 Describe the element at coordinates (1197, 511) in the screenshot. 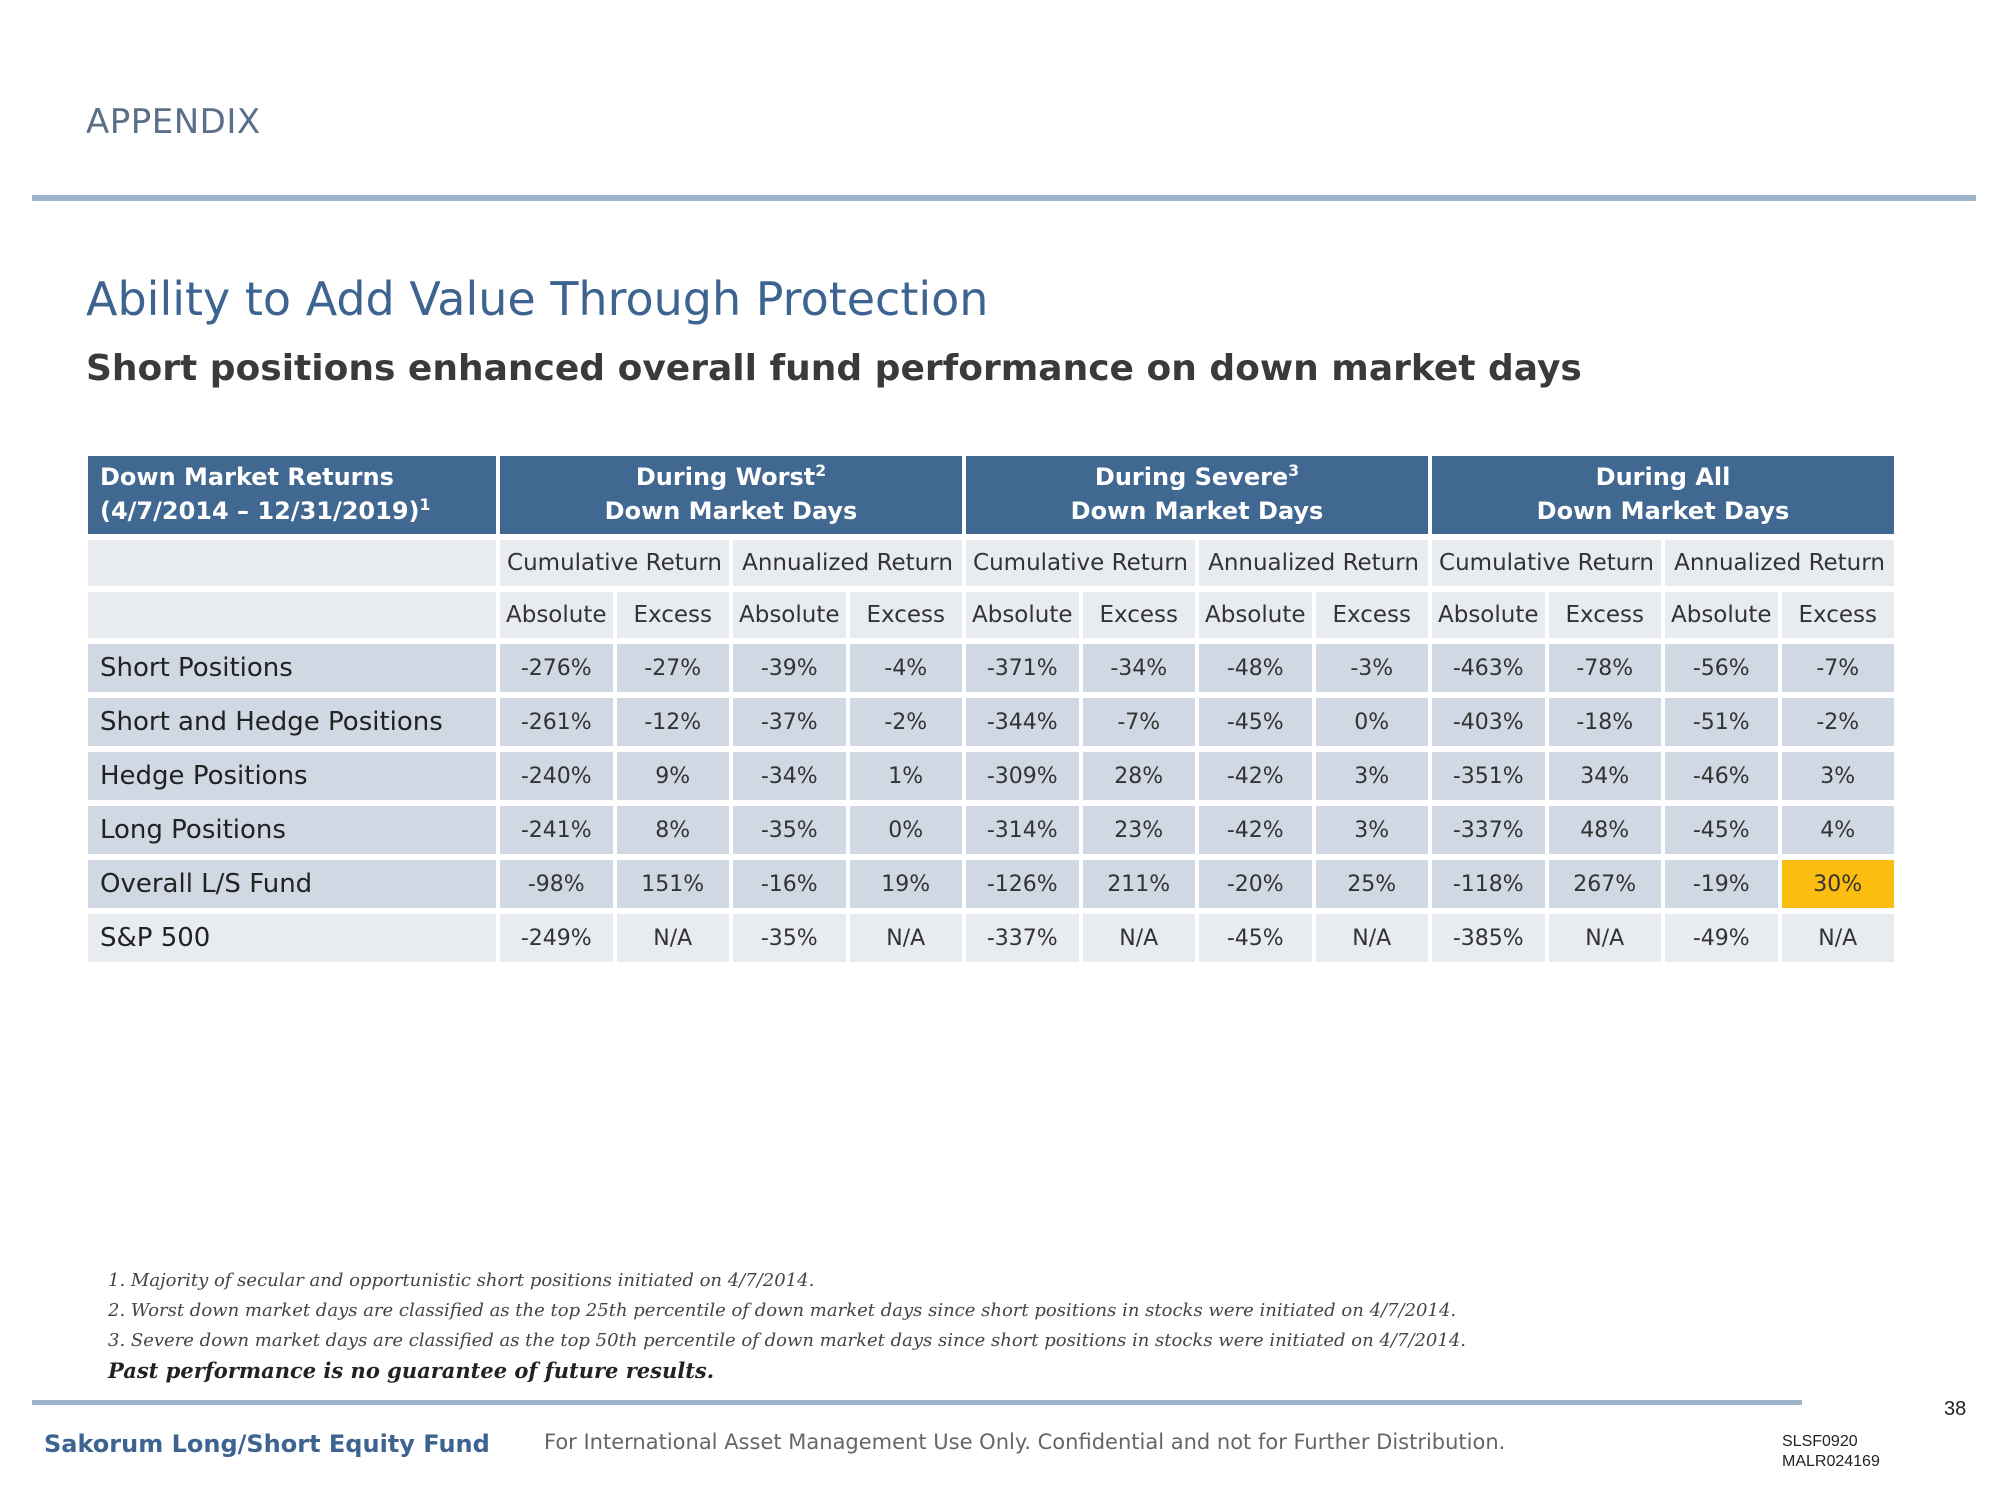

I see `header-severe-line2: Down Market Days` at that location.